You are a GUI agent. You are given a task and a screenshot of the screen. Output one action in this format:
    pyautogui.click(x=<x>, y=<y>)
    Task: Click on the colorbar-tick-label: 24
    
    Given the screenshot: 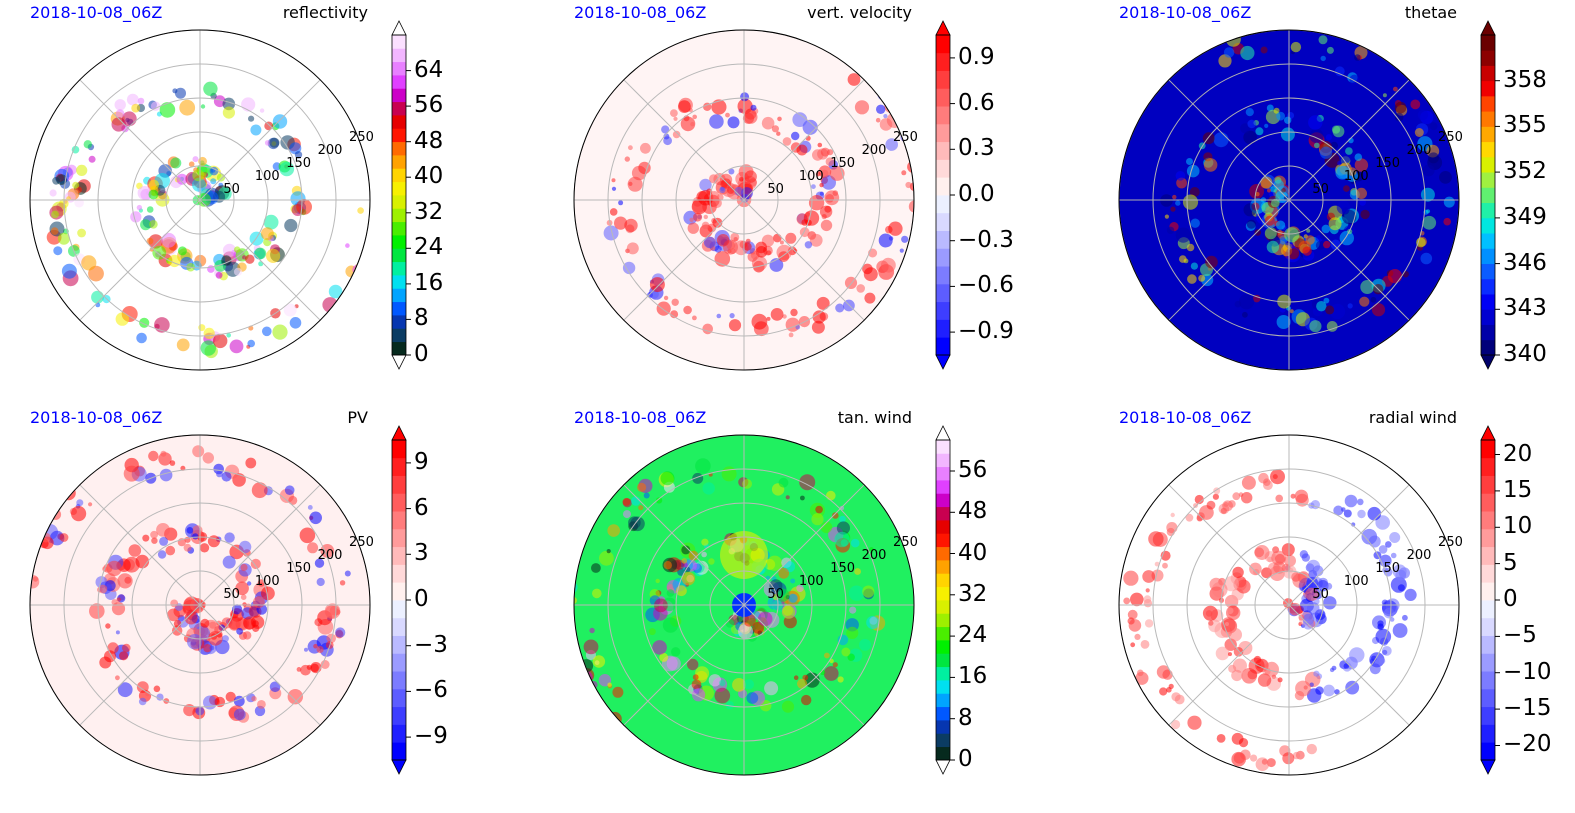 What is the action you would take?
    pyautogui.click(x=429, y=247)
    